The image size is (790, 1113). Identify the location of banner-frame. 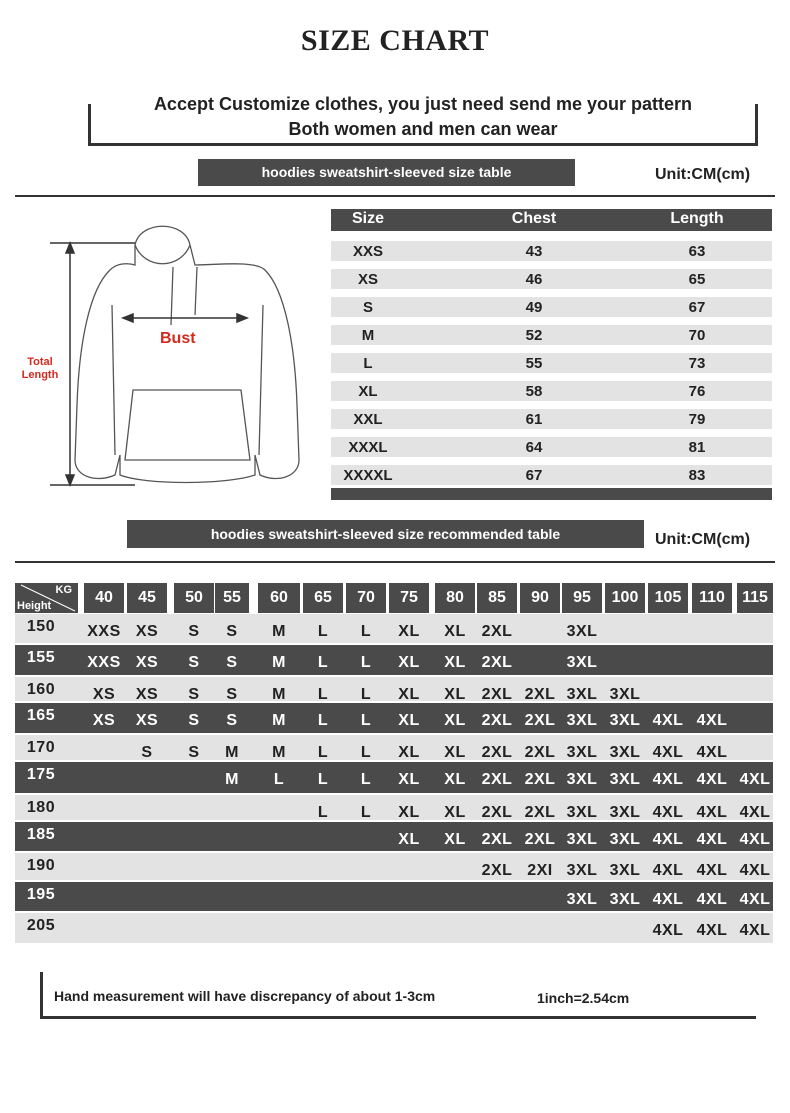
(423, 125).